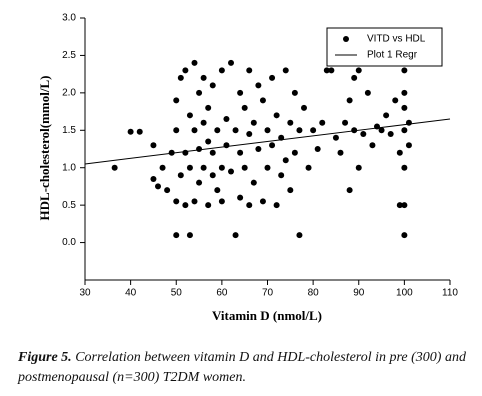 This screenshot has width=482, height=396. What do you see at coordinates (392, 55) in the screenshot?
I see `legend-label: Plot 1 Regr` at bounding box center [392, 55].